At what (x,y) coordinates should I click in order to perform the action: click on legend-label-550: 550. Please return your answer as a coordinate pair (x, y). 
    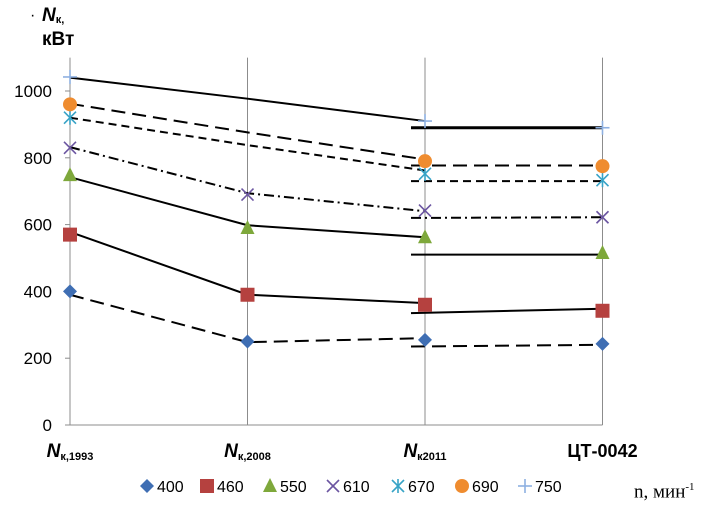
    Looking at the image, I should click on (293, 487).